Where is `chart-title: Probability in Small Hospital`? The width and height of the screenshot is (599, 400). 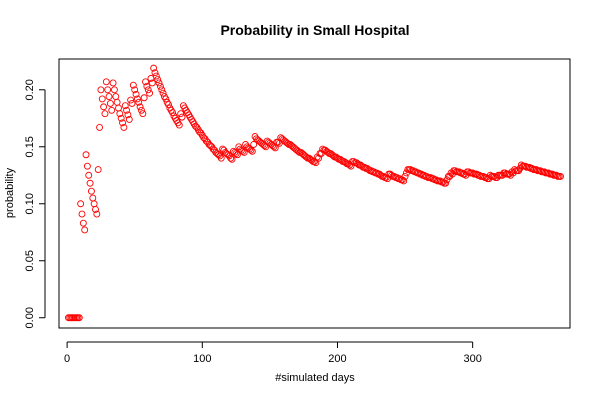
chart-title: Probability in Small Hospital is located at coordinates (314, 30).